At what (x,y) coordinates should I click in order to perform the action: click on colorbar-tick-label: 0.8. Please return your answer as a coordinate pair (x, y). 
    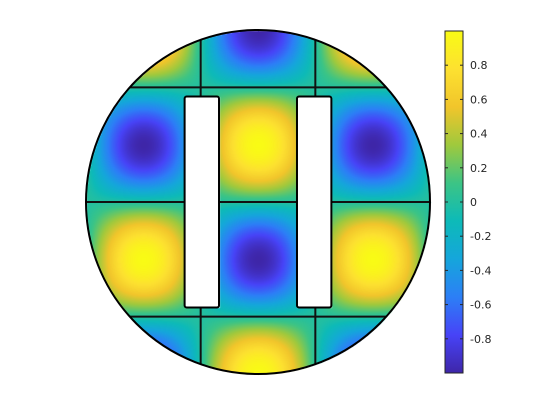
    Looking at the image, I should click on (479, 65).